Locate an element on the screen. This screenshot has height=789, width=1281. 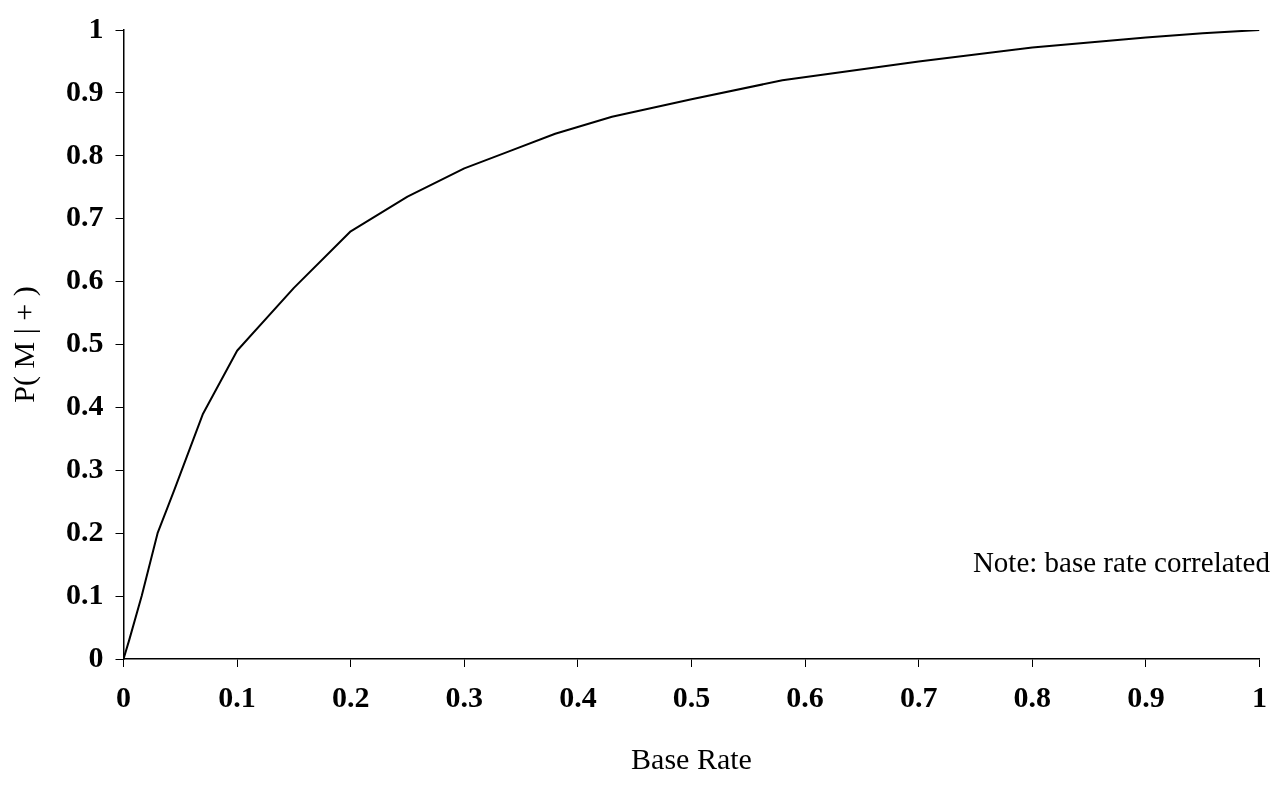
x-tick-label: 0.9 is located at coordinates (1146, 696).